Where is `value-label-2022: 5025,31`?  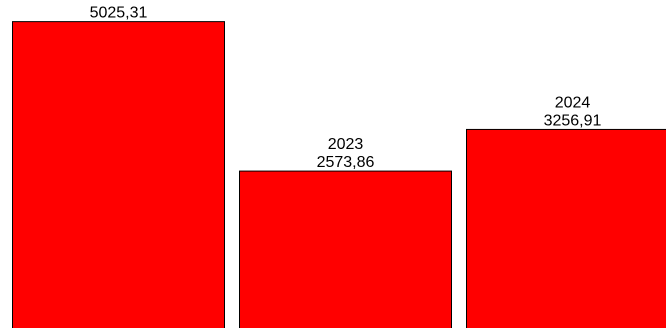
value-label-2022: 5025,31 is located at coordinates (119, 13).